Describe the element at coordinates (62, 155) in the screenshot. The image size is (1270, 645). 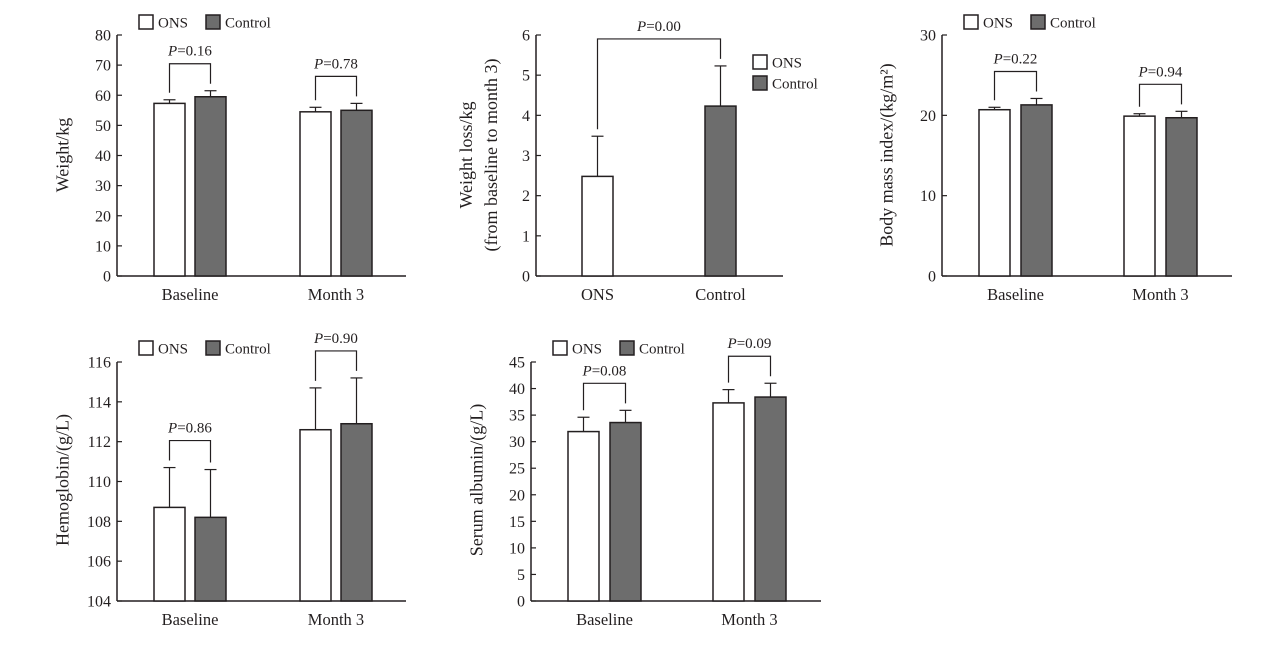
I see `y-axis-label: Weight/kg` at that location.